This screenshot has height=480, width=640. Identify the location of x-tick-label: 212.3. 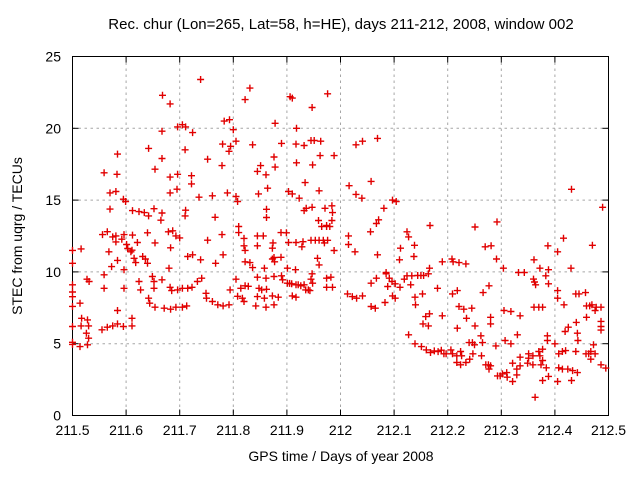
(501, 430).